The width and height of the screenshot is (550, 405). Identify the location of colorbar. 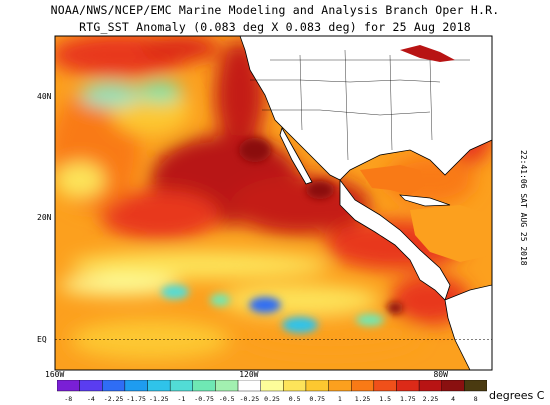
(272, 386).